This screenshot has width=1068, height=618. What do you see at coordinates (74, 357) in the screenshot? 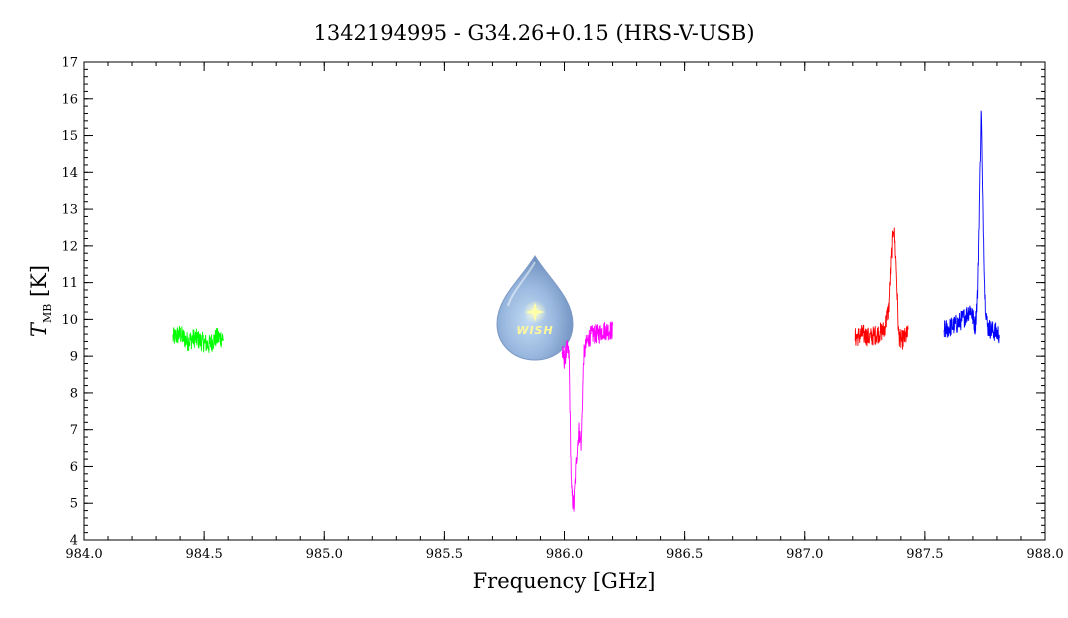
I see `y-tick-label: 9` at bounding box center [74, 357].